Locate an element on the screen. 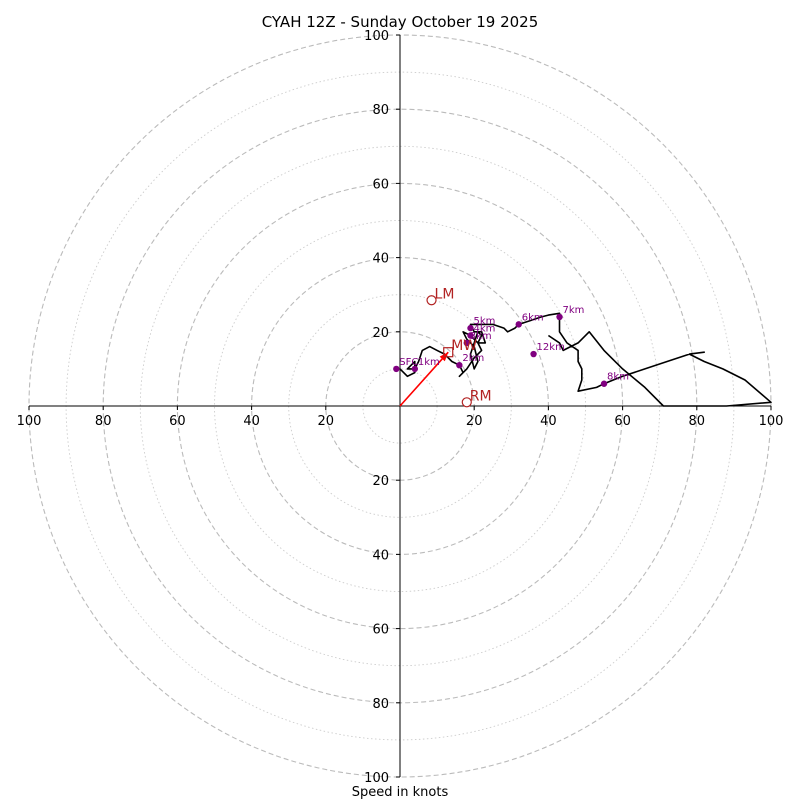  storm-motions: LM MW RM is located at coordinates (459, 347).